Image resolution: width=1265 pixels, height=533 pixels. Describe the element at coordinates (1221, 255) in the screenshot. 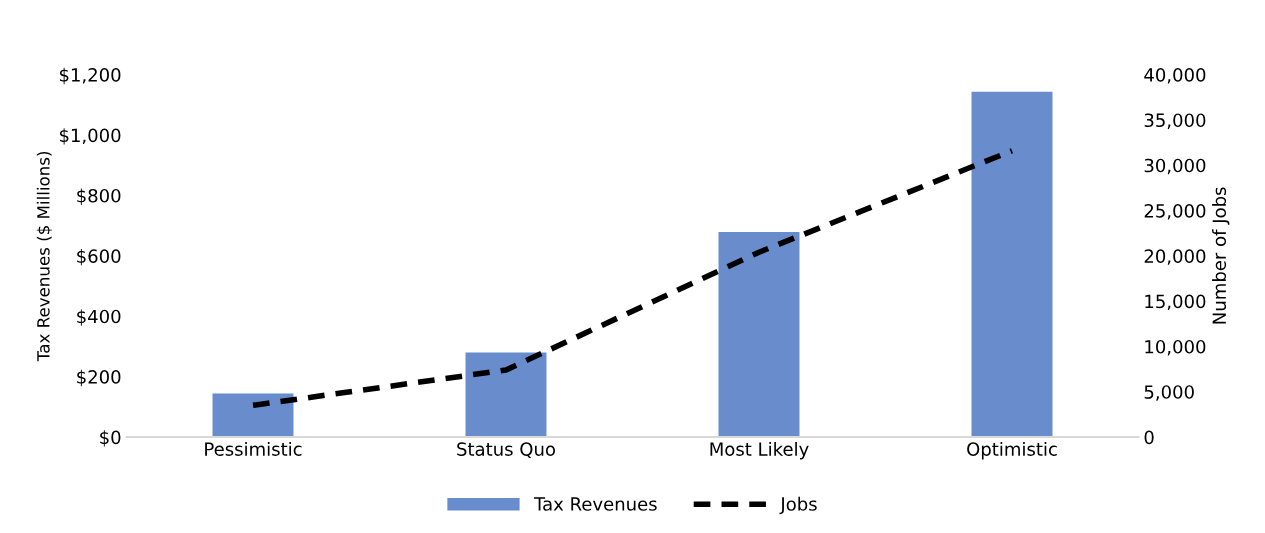

I see `y2-axis-title: Number of Jobs` at that location.